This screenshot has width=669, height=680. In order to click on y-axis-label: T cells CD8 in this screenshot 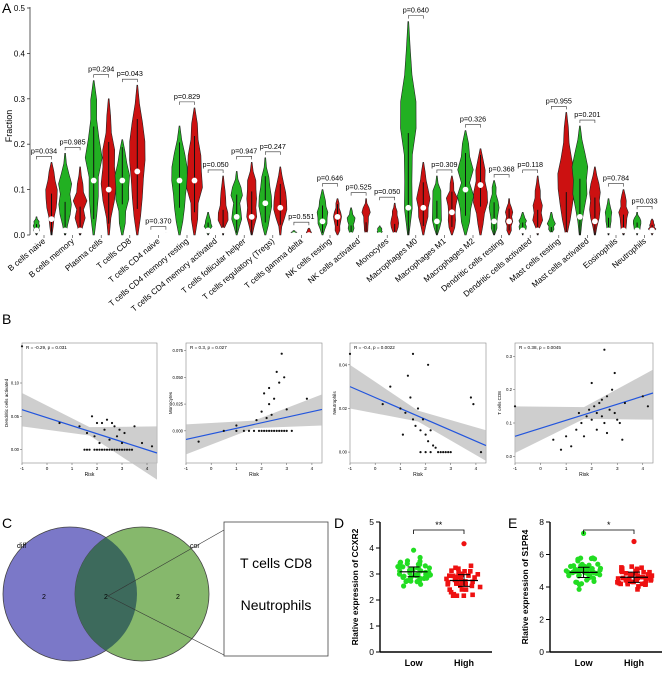, I will do `click(499, 403)`.